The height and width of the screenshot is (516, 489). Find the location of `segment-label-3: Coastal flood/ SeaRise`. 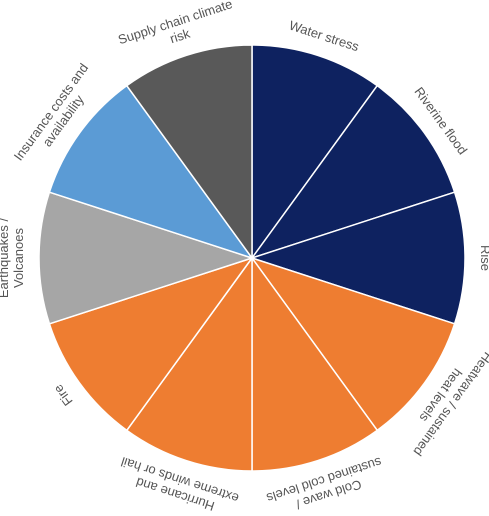

segment-label-3: Coastal flood/ SeaRise is located at coordinates (483, 258).